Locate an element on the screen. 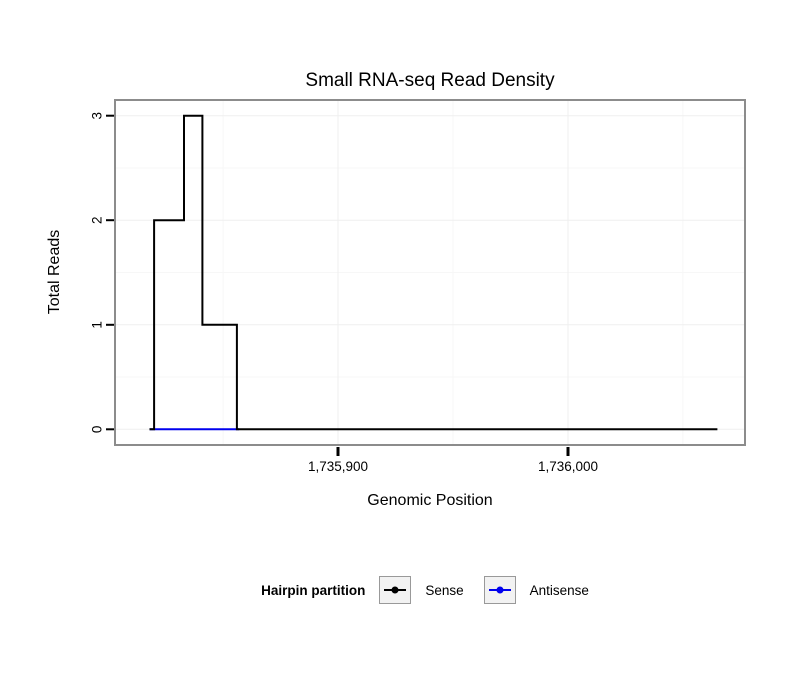  svg-text: 2 is located at coordinates (97, 220).